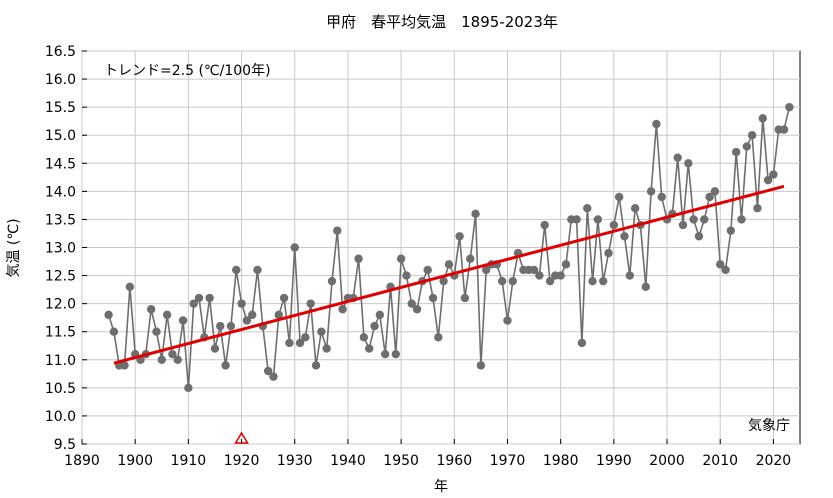  Describe the element at coordinates (187, 71) in the screenshot. I see `trend-annotation: トレンド=2.5 (℃/100年)` at that location.